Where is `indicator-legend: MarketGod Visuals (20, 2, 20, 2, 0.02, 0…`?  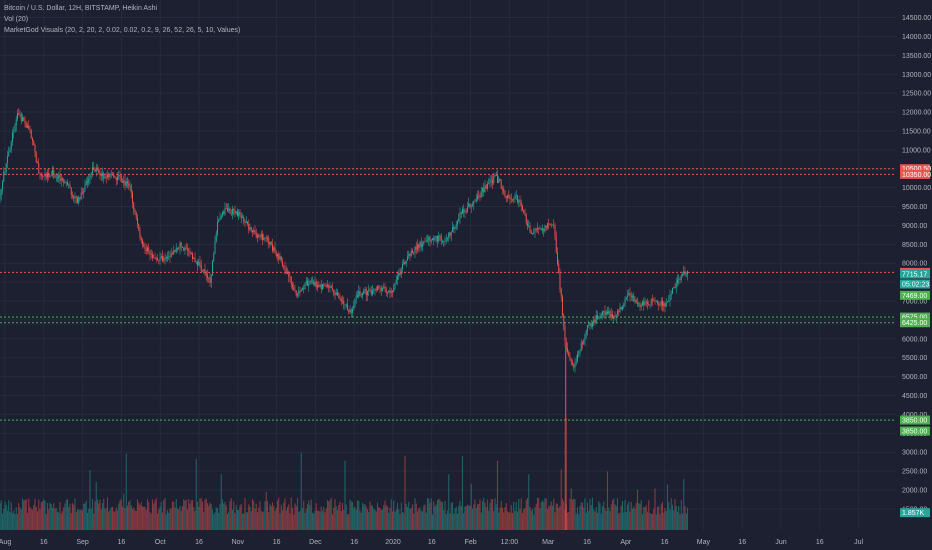
indicator-legend: MarketGod Visuals (20, 2, 20, 2, 0.02, 0… is located at coordinates (122, 30).